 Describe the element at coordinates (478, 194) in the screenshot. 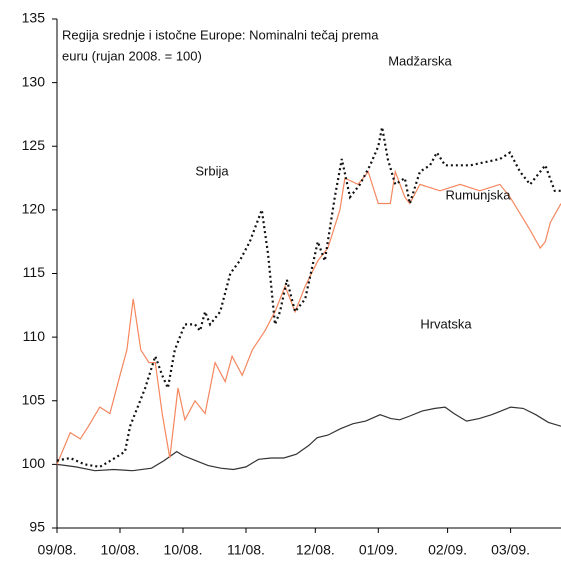

I see `series-label: Rumunjska` at that location.